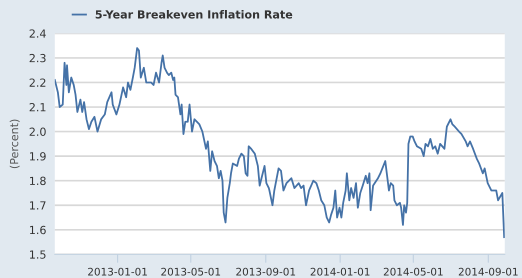 The height and width of the screenshot is (278, 522). I want to click on x-tick-label: 2014-05-01, so click(413, 272).